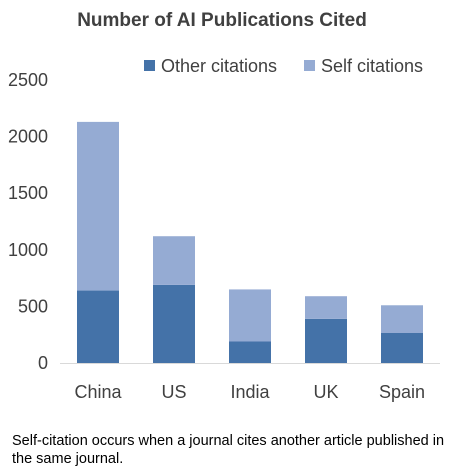  What do you see at coordinates (98, 206) in the screenshot?
I see `bar-china-self-citations` at bounding box center [98, 206].